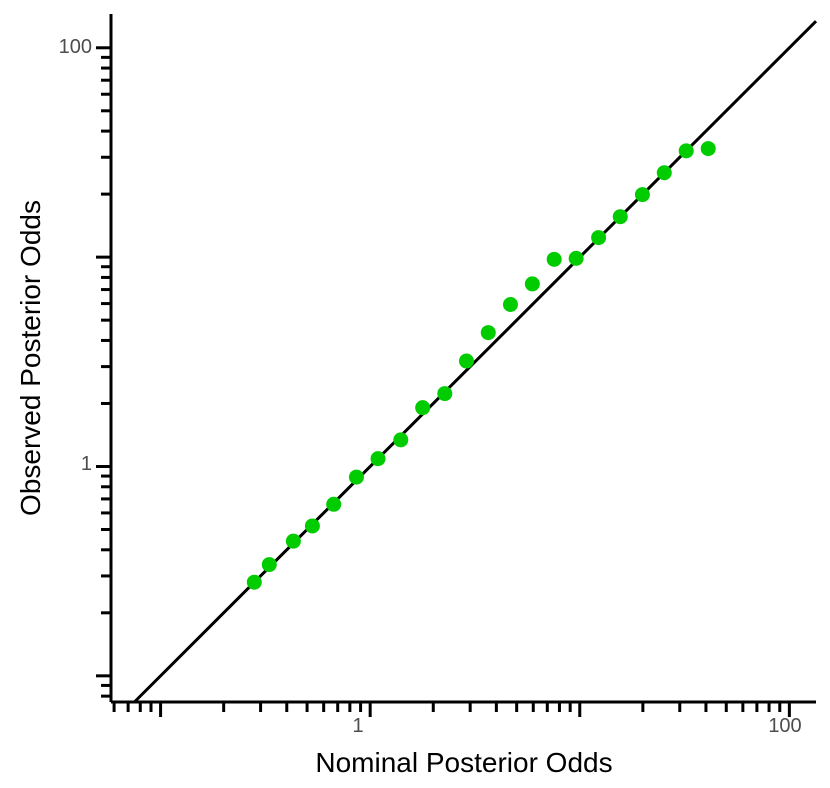 This screenshot has height=788, width=830. I want to click on x-axis-ticks, so click(451, 709).